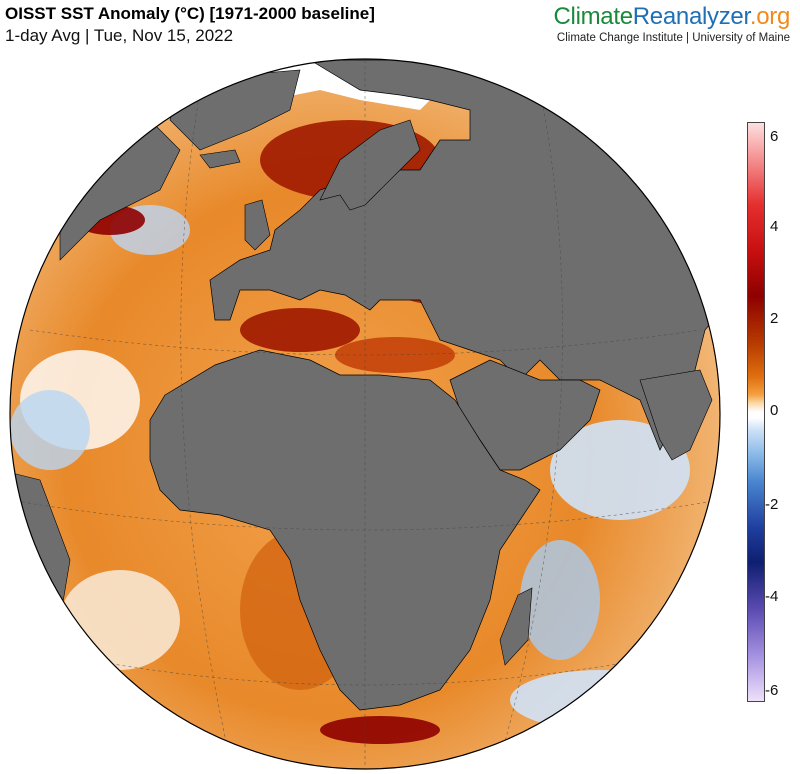 The height and width of the screenshot is (774, 800). I want to click on colorbar-tick: -6, so click(772, 690).